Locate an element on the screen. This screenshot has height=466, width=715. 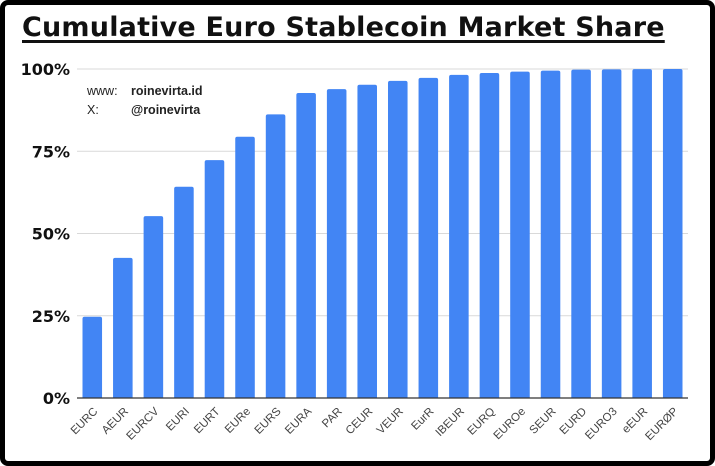
bar-EurR is located at coordinates (428, 238).